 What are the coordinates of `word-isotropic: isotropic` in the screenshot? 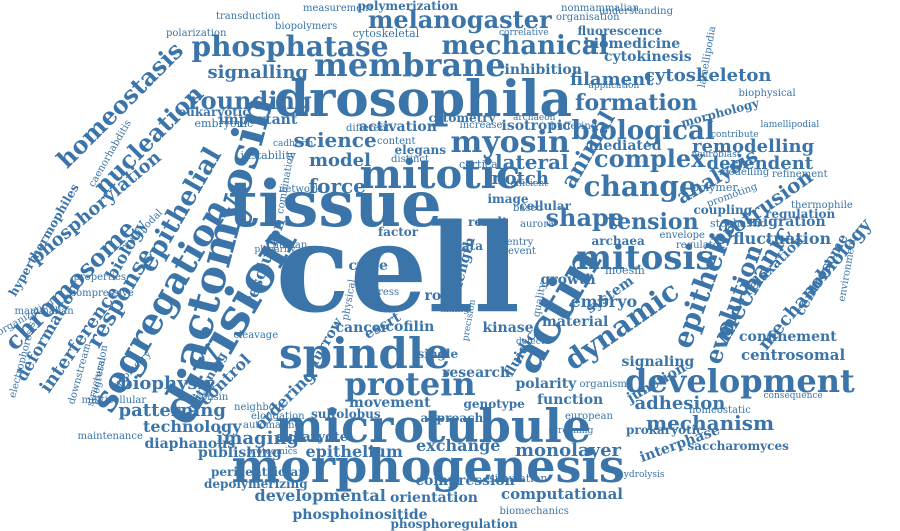 It's located at (536, 126).